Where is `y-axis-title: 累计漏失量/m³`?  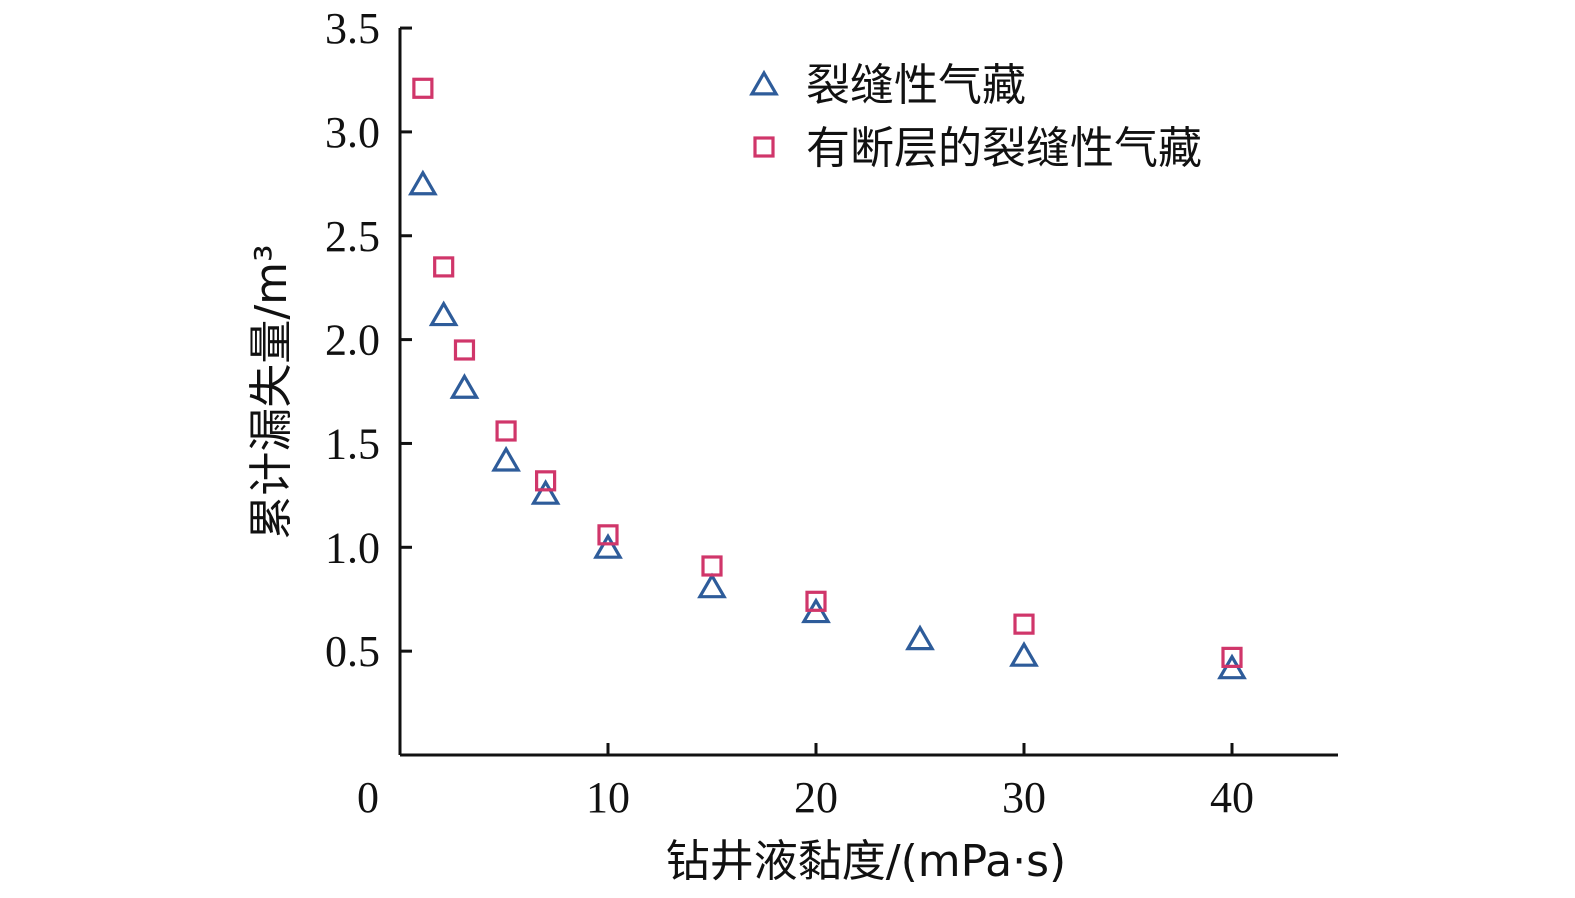
y-axis-title: 累计漏失量/m³ is located at coordinates (271, 391).